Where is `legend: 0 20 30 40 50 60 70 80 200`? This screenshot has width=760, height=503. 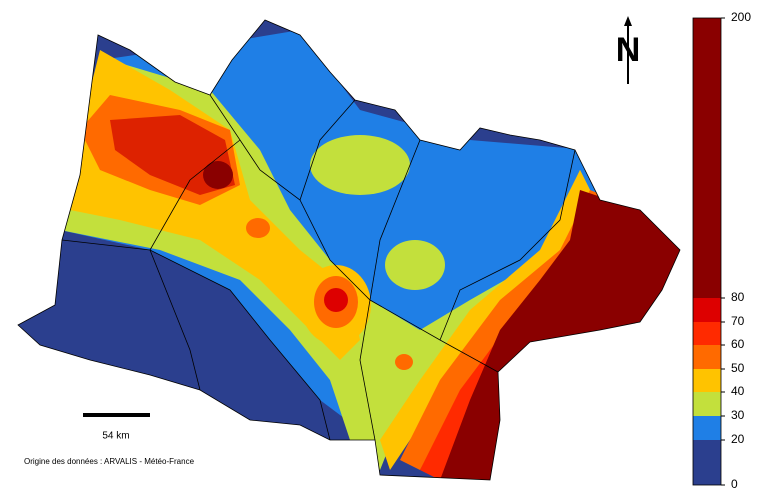
legend: 0 20 30 40 50 60 70 80 200 is located at coordinates (721, 250).